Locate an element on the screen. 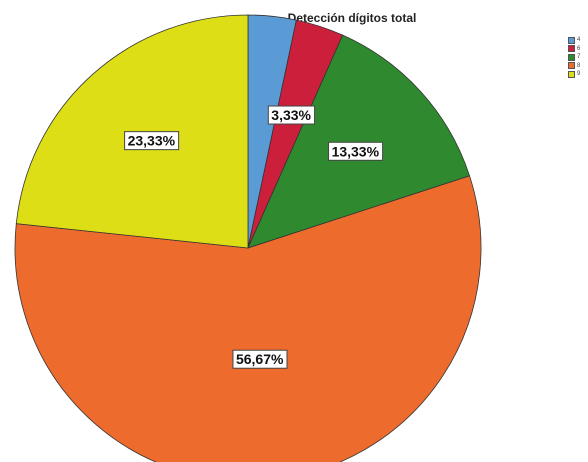 The height and width of the screenshot is (462, 588). legend-item-4: 4 is located at coordinates (574, 40).